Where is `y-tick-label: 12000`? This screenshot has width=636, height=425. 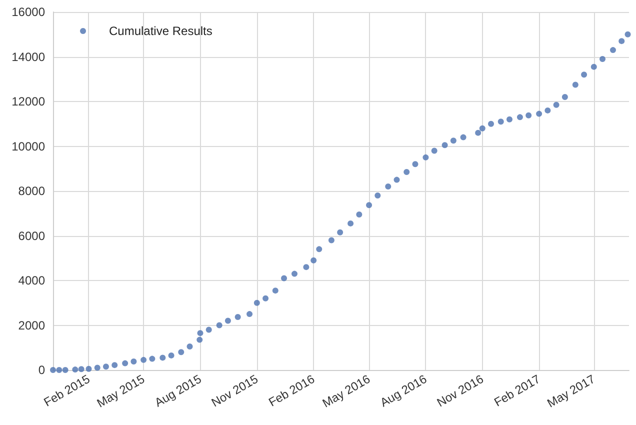
y-tick-label: 12000 is located at coordinates (29, 101).